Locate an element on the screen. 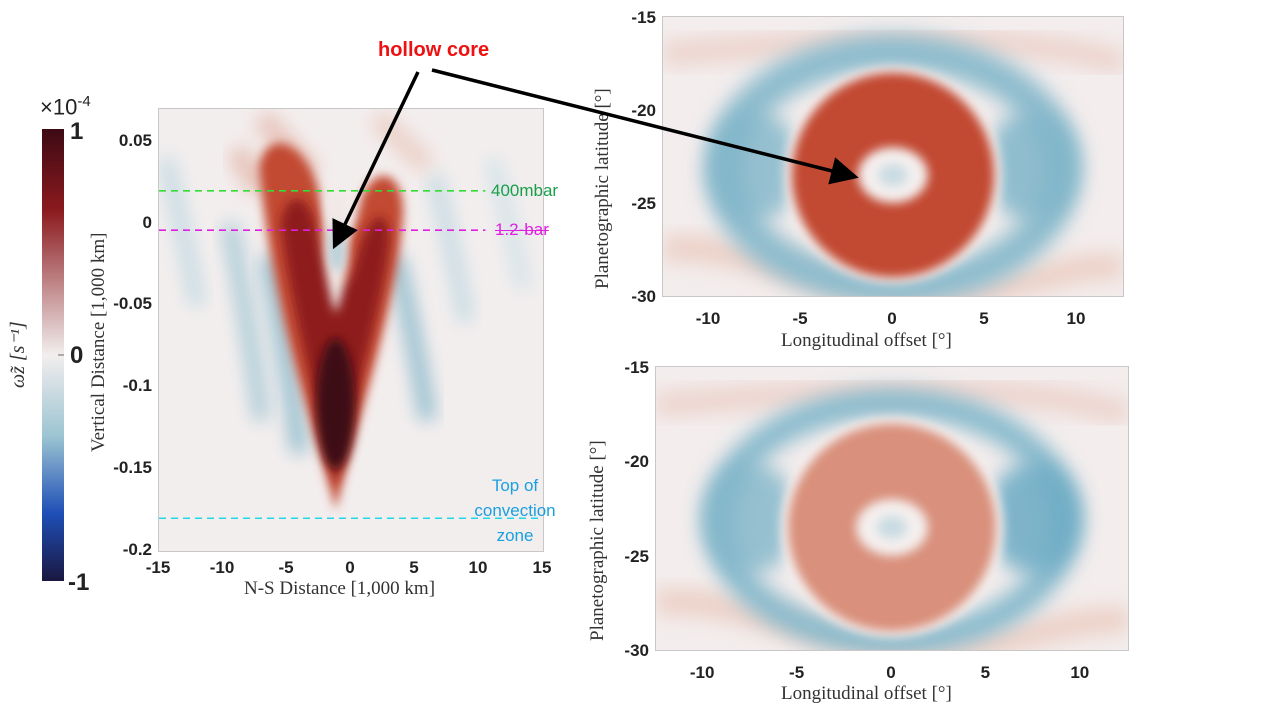  y-tick-label: -0.05 is located at coordinates (132, 304).